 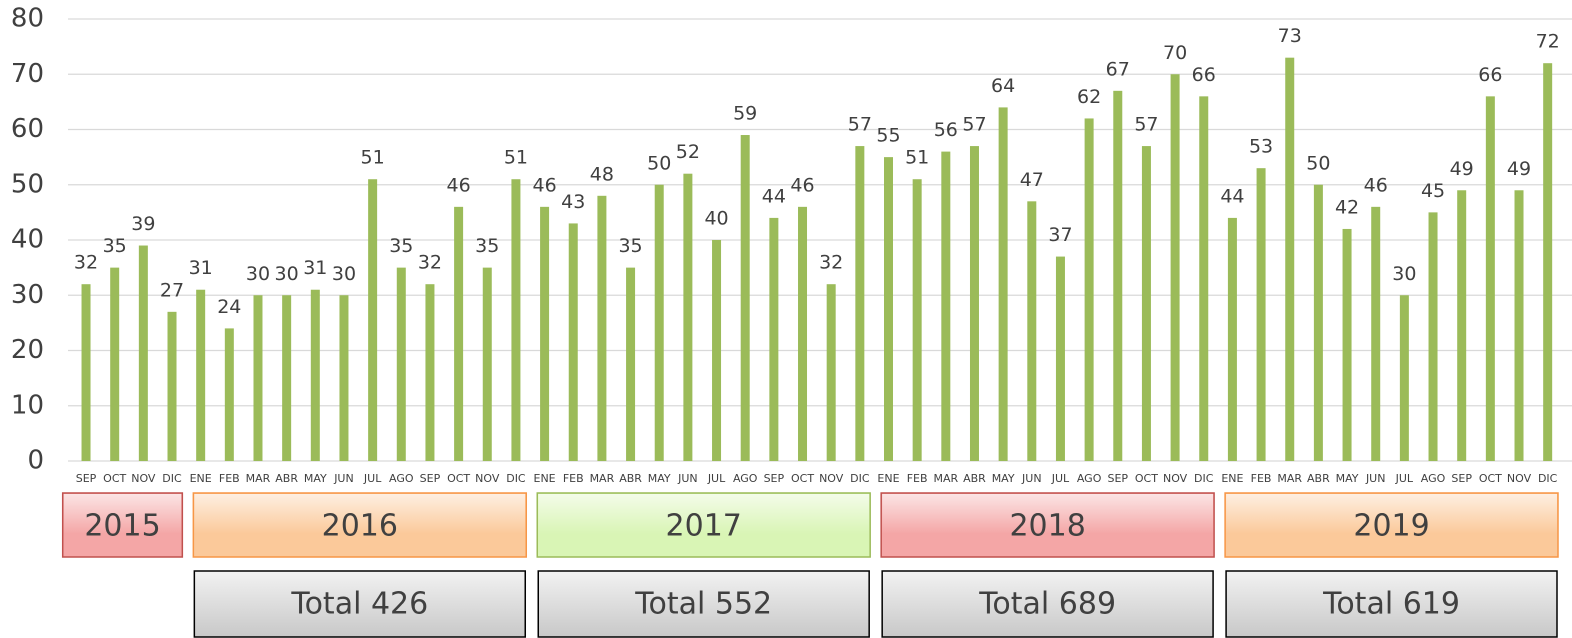 What do you see at coordinates (945, 478) in the screenshot?
I see `x-tick-label: MAR` at bounding box center [945, 478].